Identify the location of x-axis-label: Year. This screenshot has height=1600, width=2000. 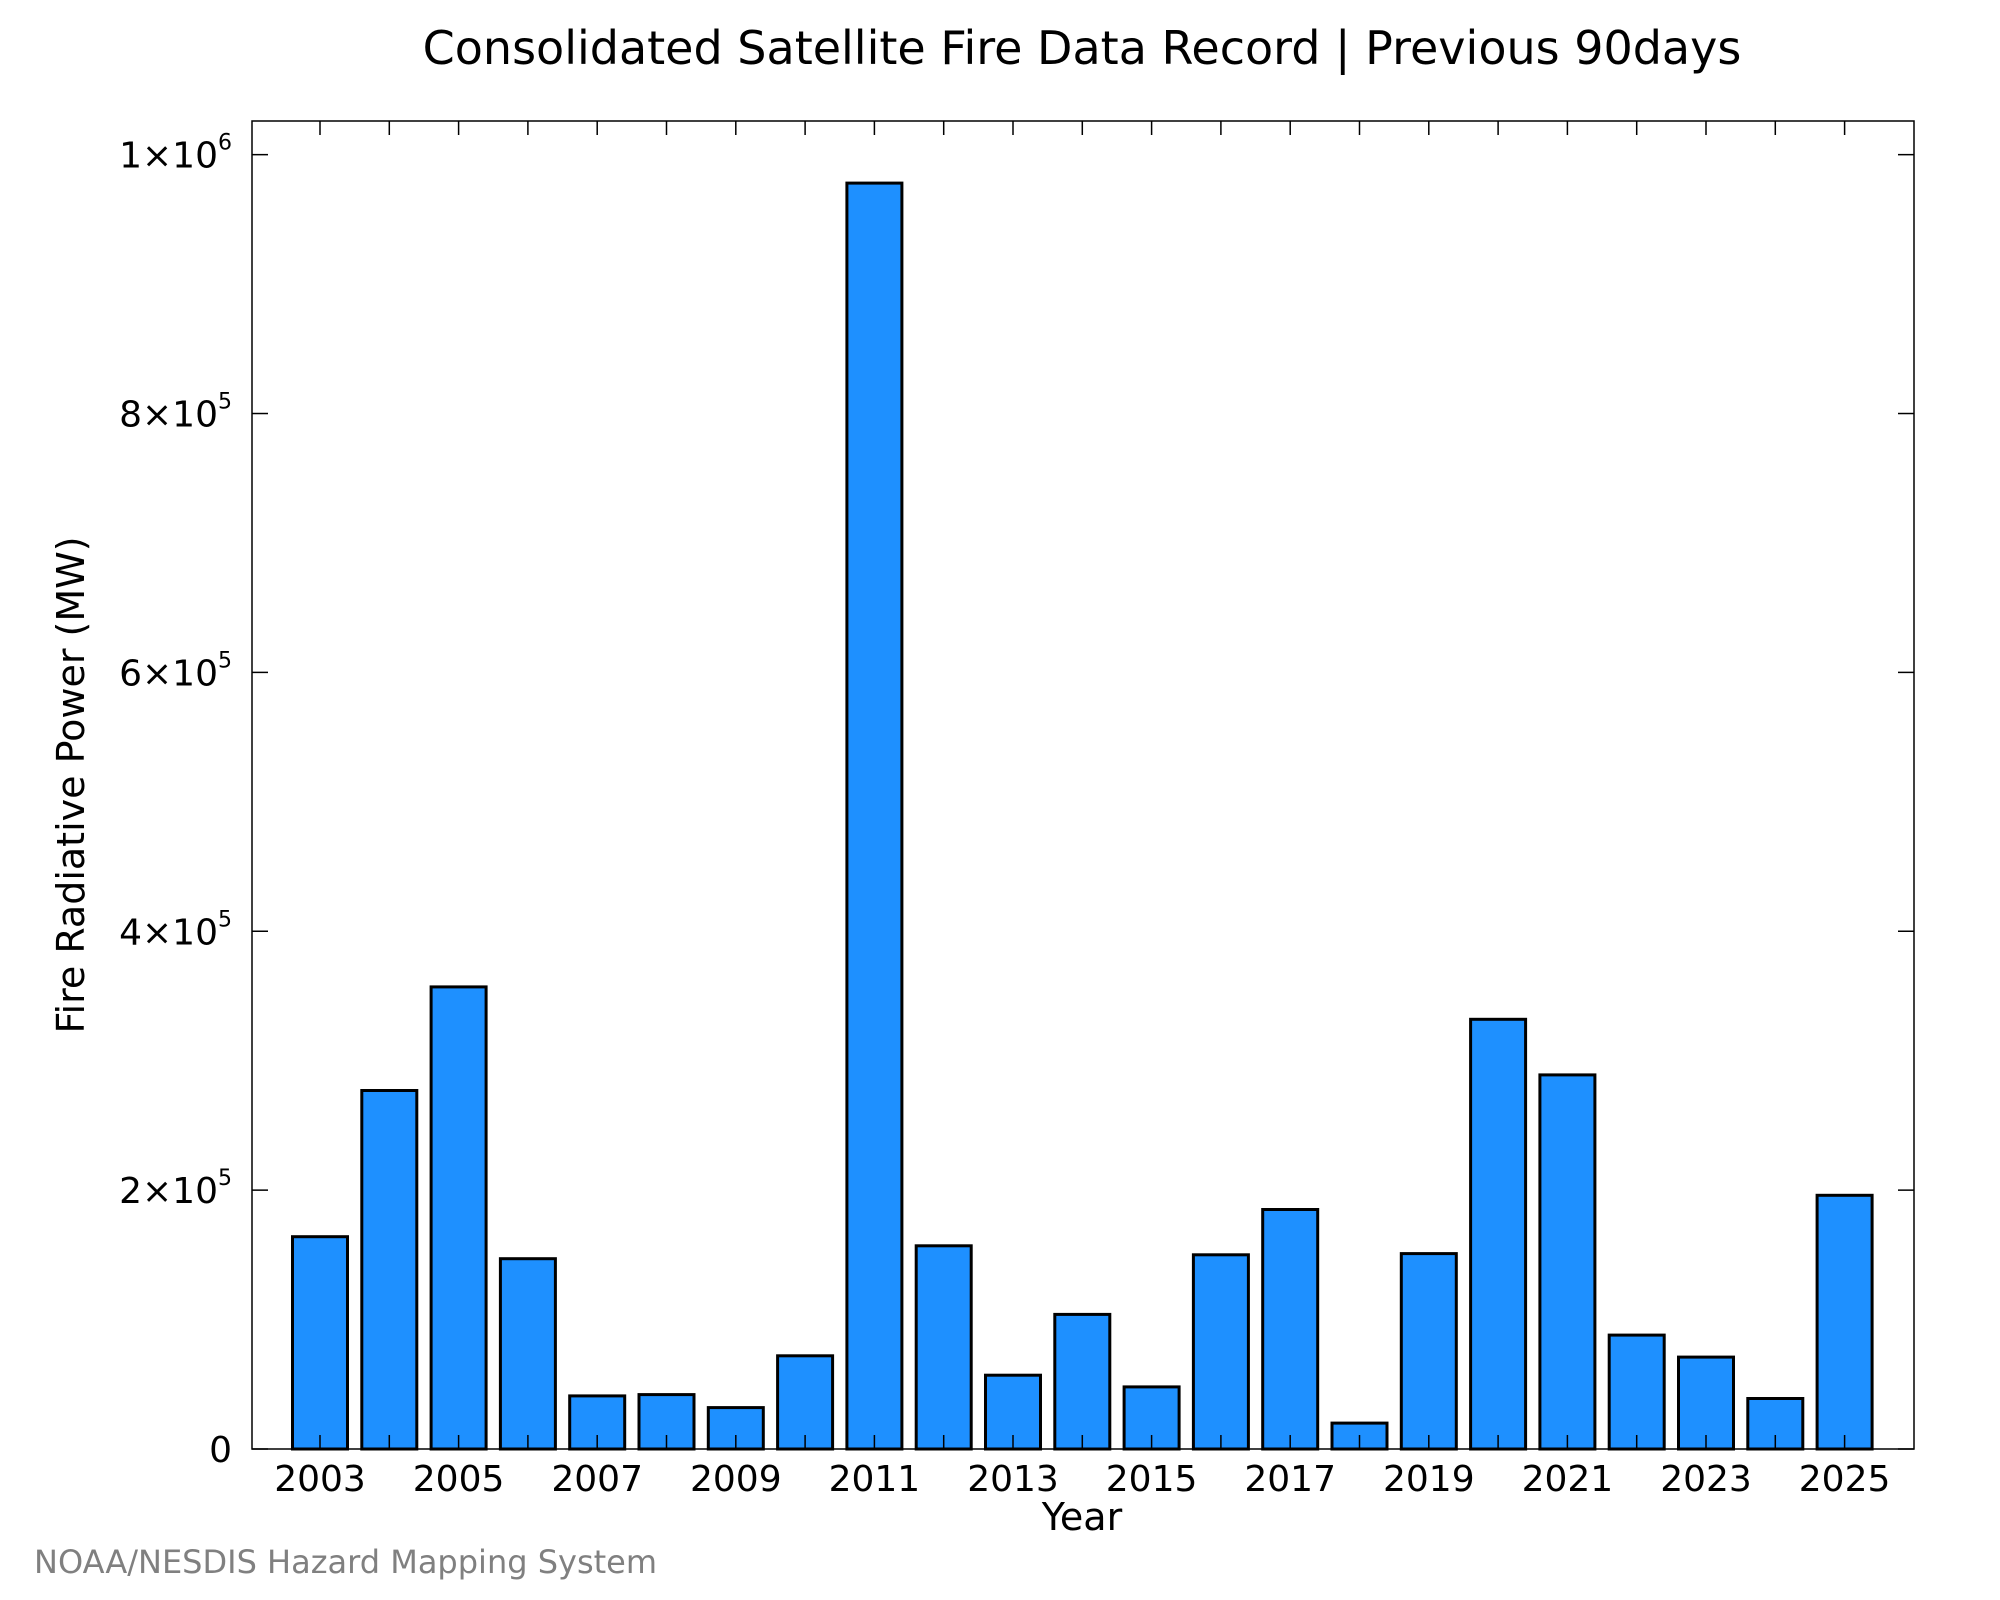
(1082, 1517).